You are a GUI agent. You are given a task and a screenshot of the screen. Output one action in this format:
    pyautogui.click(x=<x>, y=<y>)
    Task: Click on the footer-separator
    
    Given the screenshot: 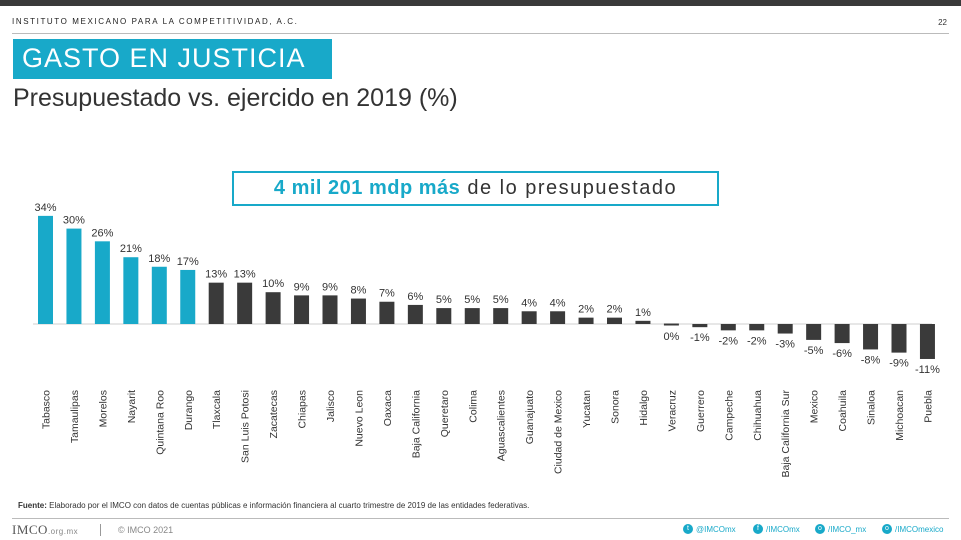 What is the action you would take?
    pyautogui.click(x=100, y=530)
    